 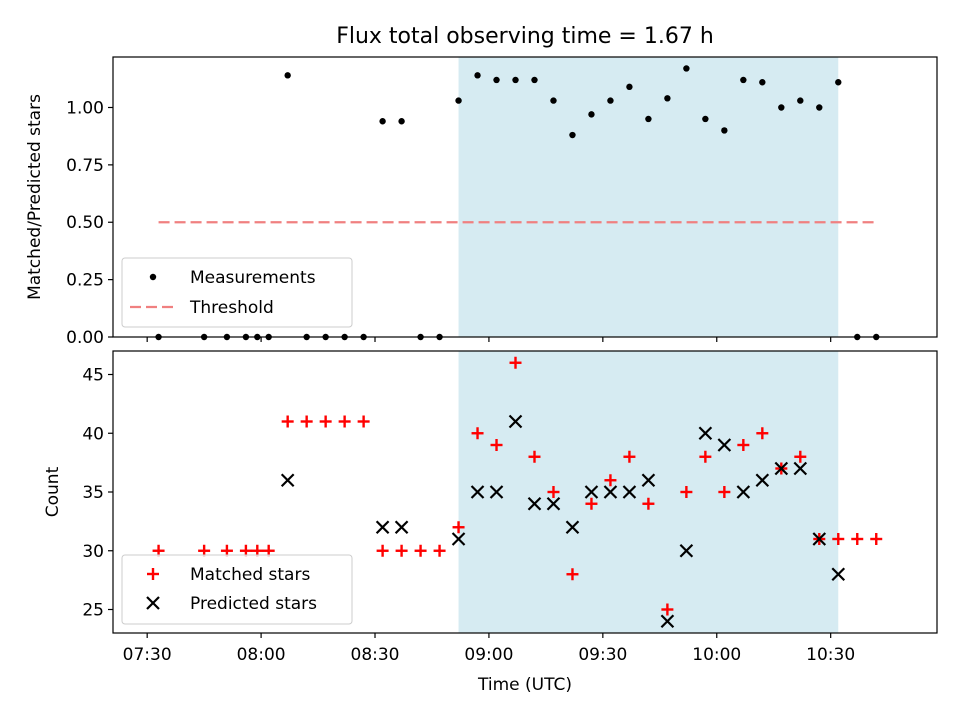 I want to click on top-legend-box, so click(x=237, y=292).